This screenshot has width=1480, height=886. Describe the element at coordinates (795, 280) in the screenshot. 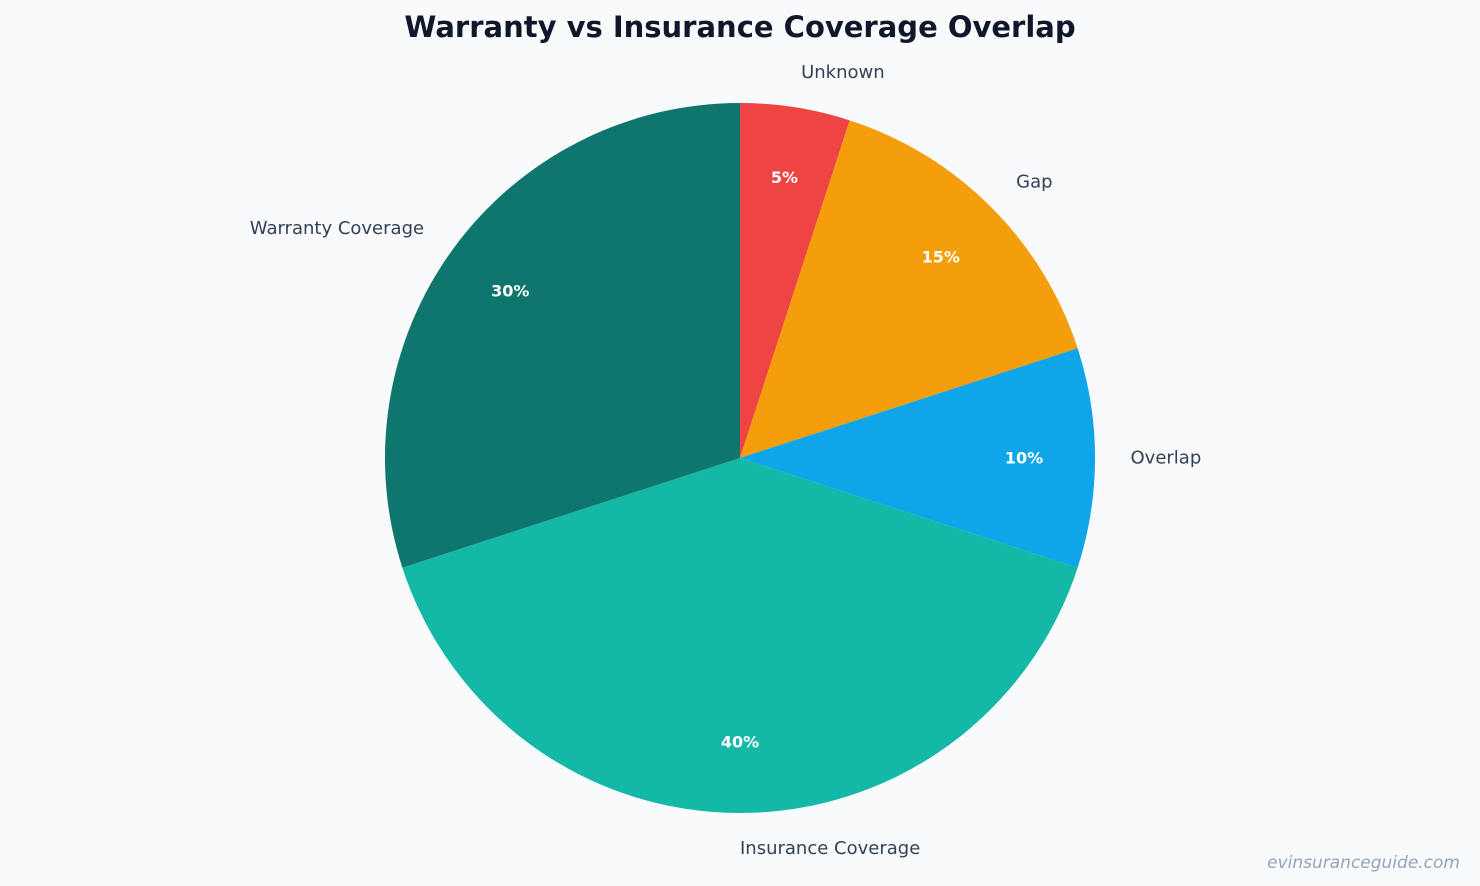

I see `pie-slice-unknown` at that location.